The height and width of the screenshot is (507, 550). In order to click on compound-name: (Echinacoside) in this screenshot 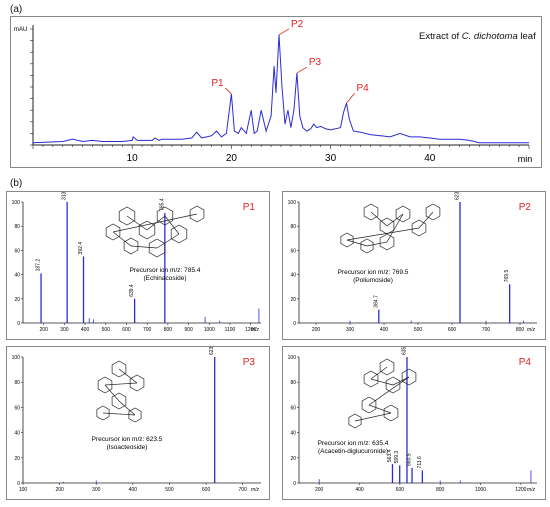, I will do `click(165, 278)`.